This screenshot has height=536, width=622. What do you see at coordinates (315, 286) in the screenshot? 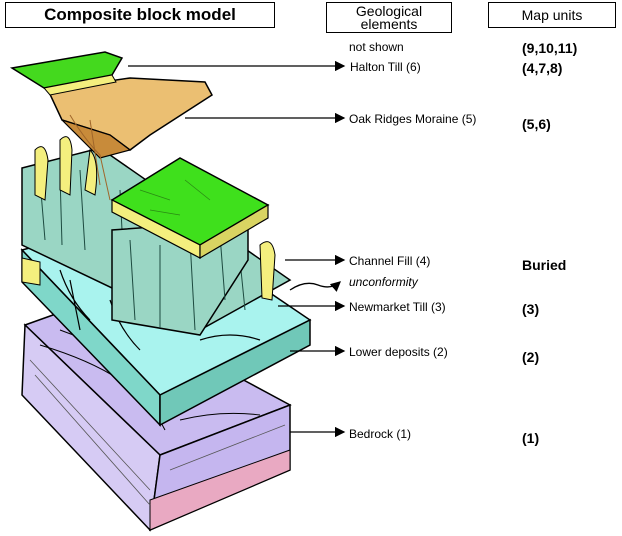
I see `arrow-unconformity` at bounding box center [315, 286].